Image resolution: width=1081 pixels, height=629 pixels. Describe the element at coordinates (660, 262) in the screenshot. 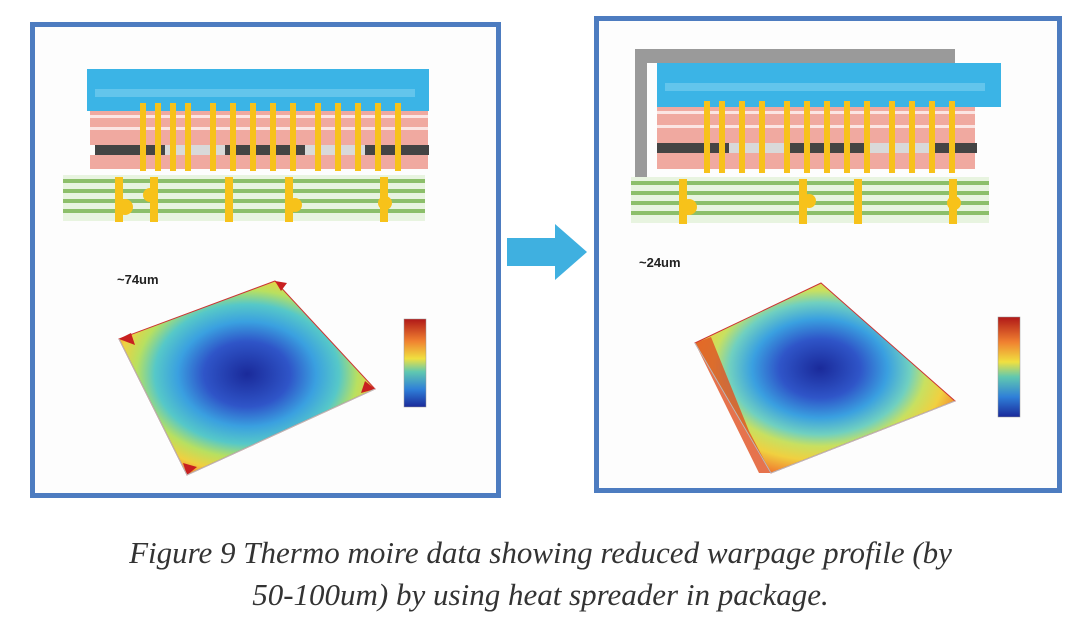

I see `warpage-value-label: ~24um` at that location.